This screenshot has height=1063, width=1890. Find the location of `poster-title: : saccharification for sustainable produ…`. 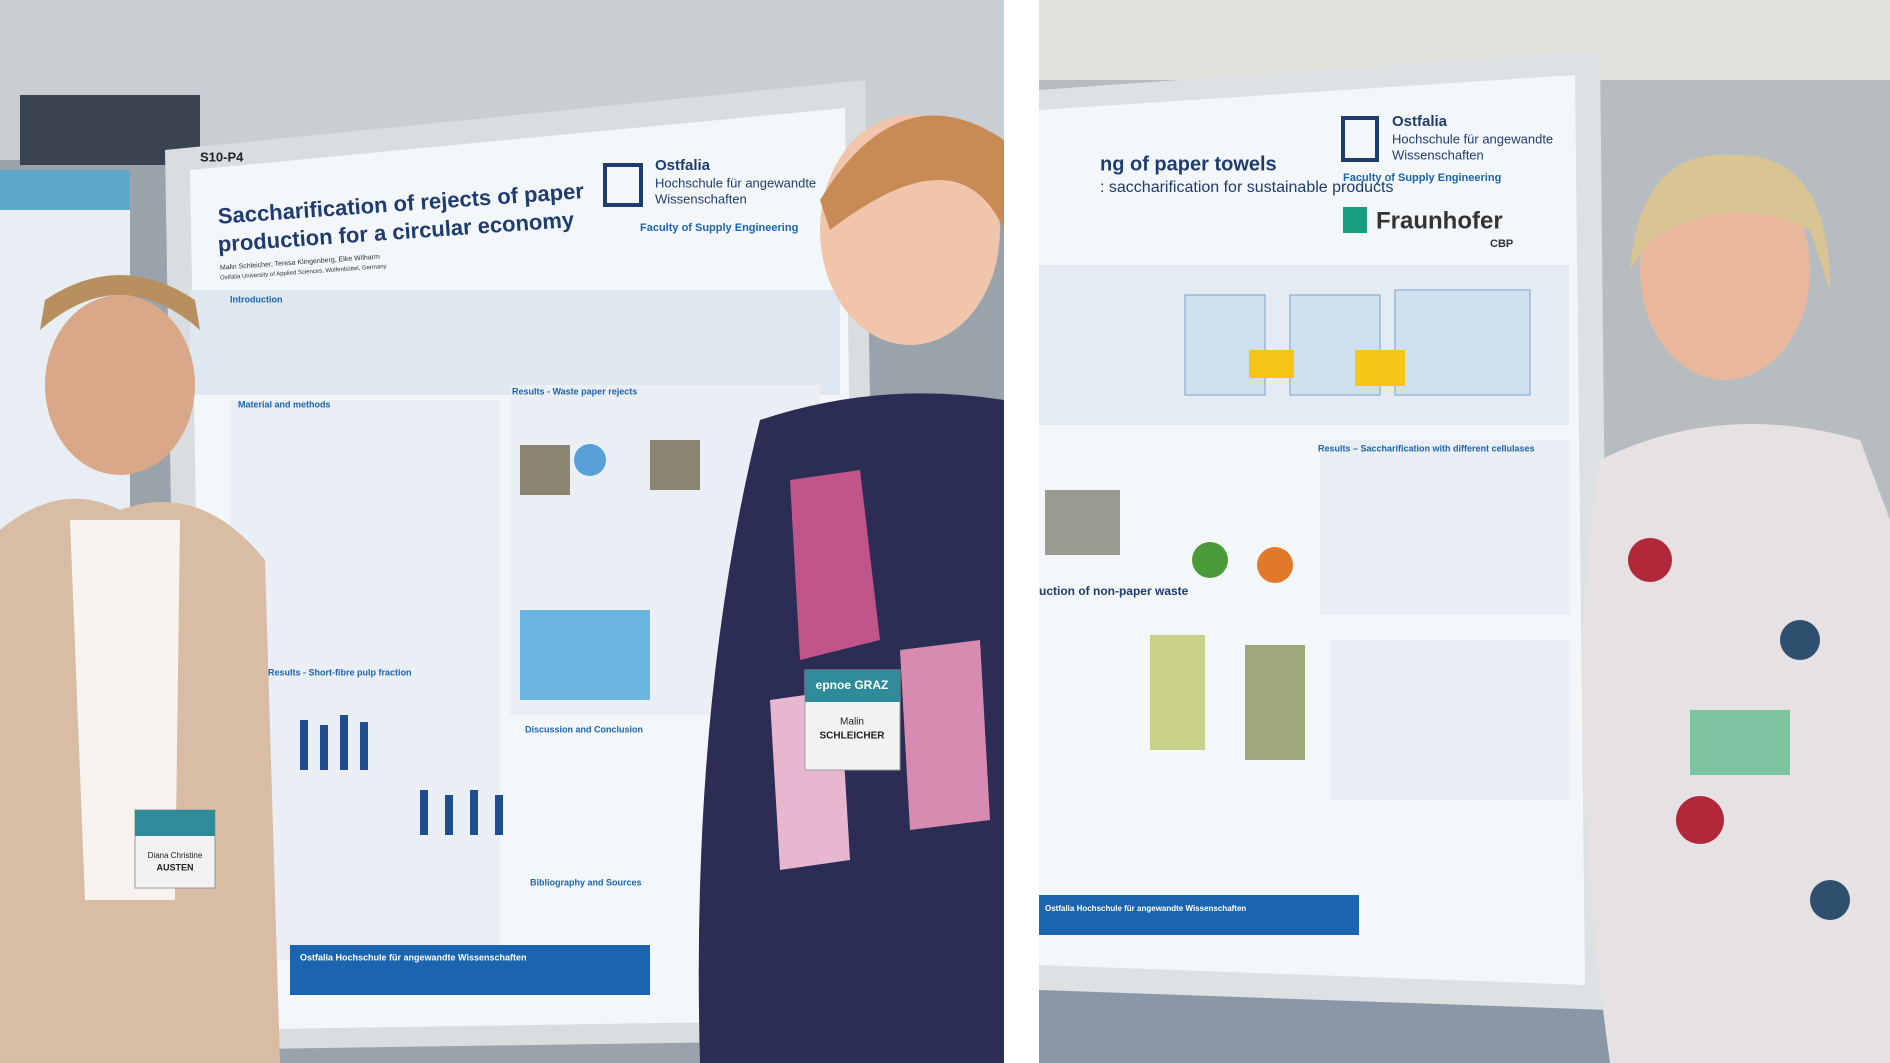

poster-title: : saccharification for sustainable produ… is located at coordinates (1246, 187).